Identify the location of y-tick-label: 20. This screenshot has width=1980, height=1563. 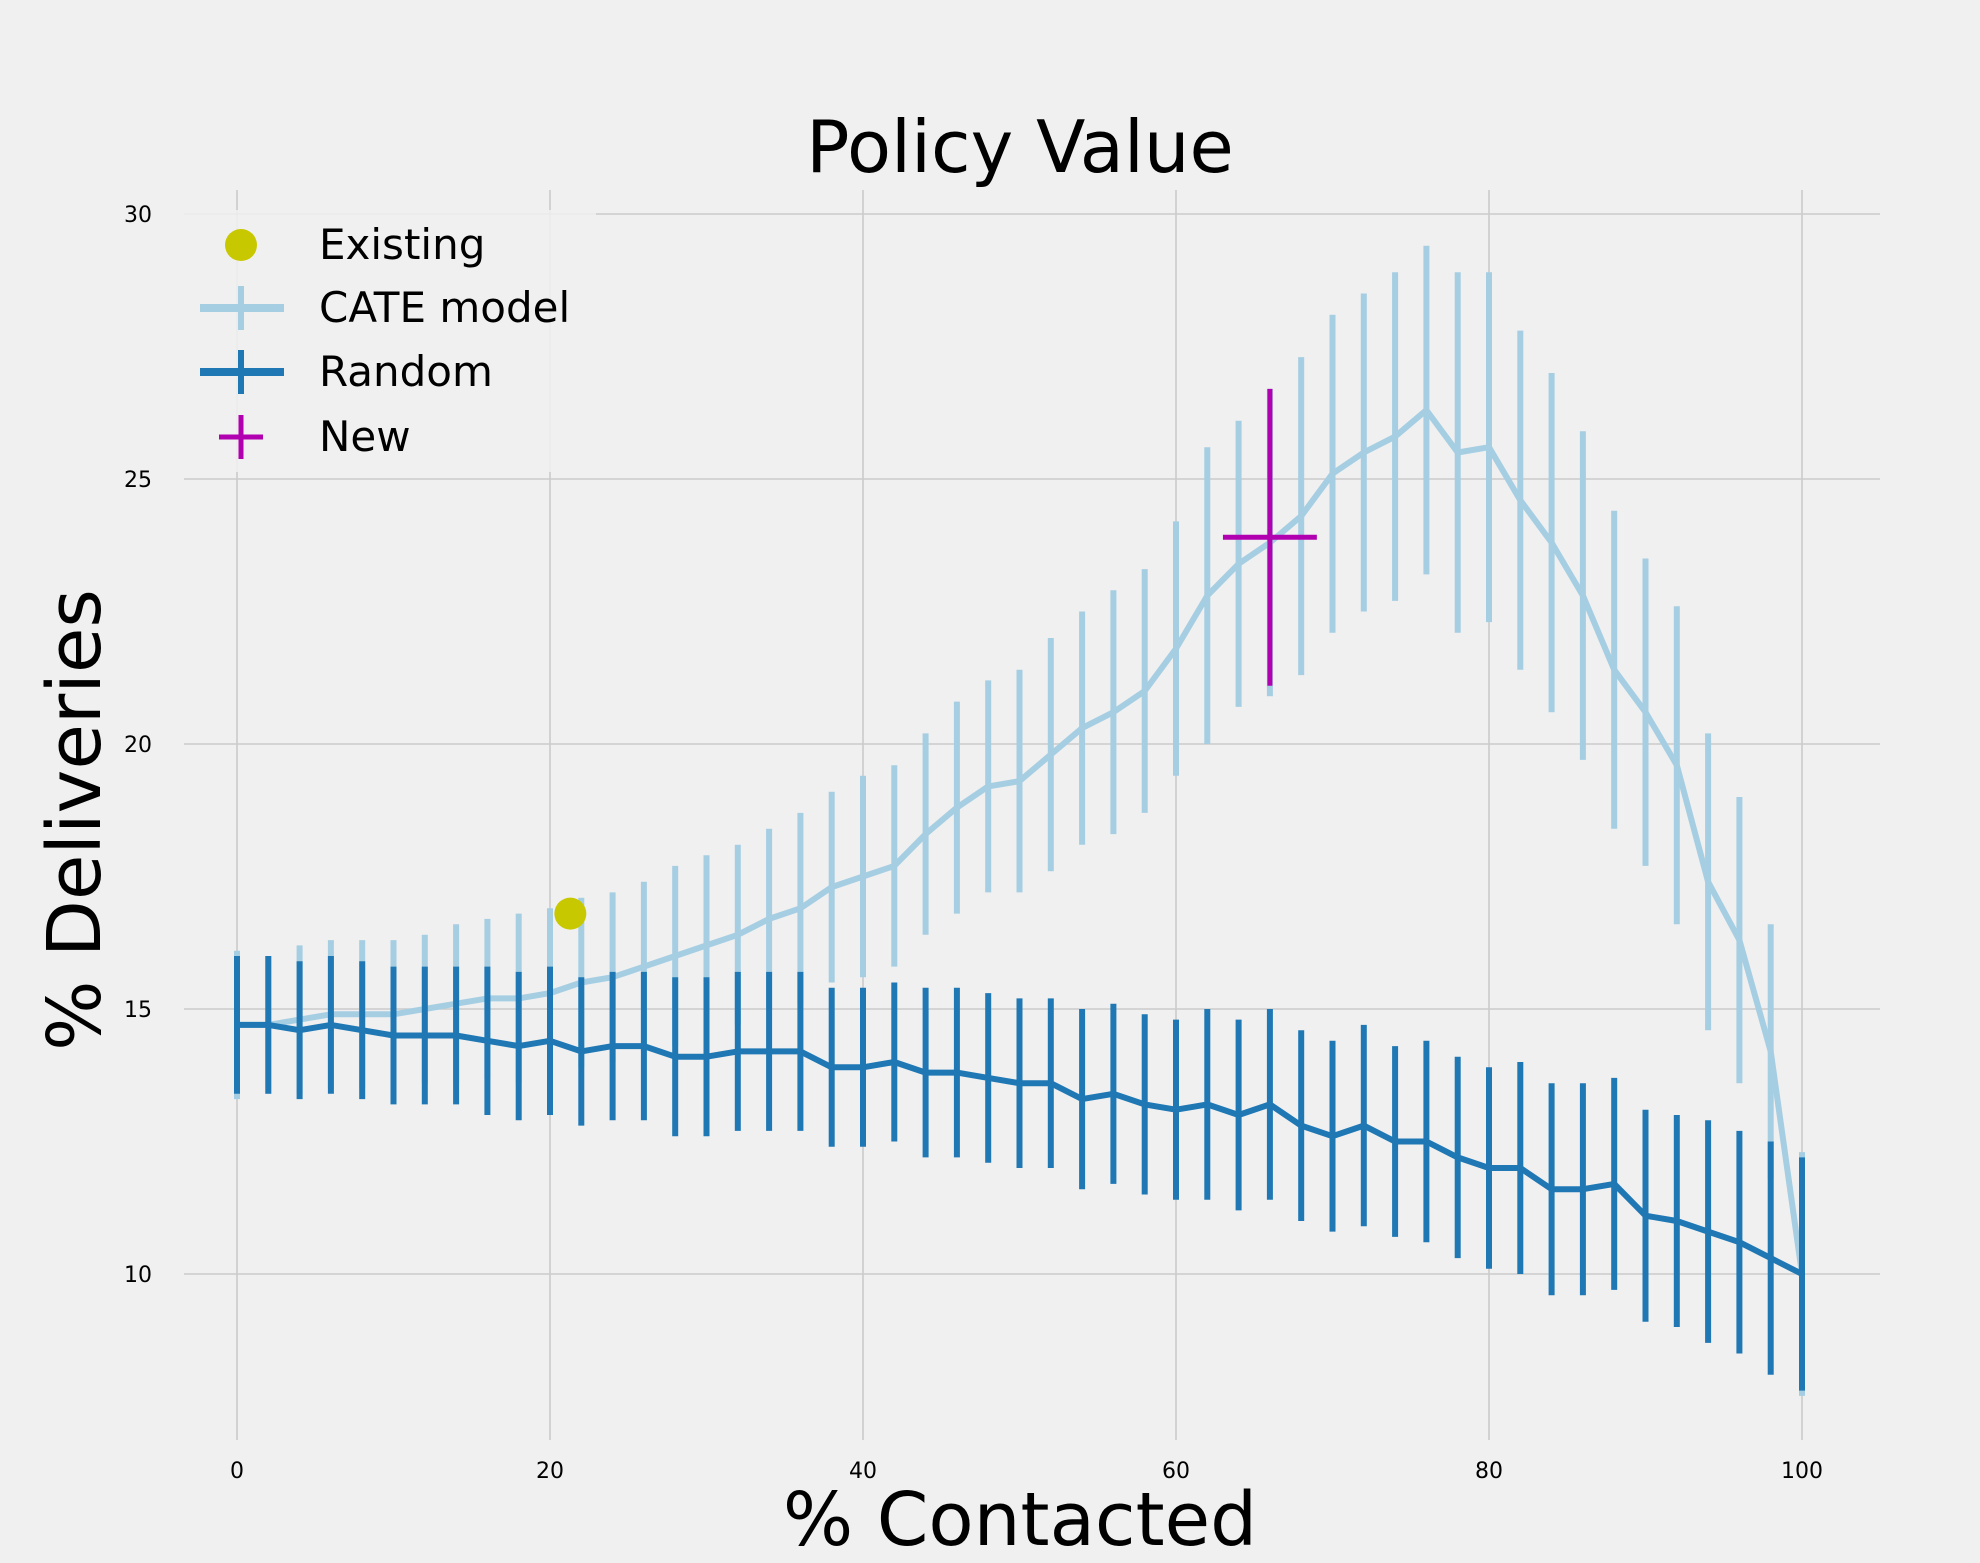
(138, 745).